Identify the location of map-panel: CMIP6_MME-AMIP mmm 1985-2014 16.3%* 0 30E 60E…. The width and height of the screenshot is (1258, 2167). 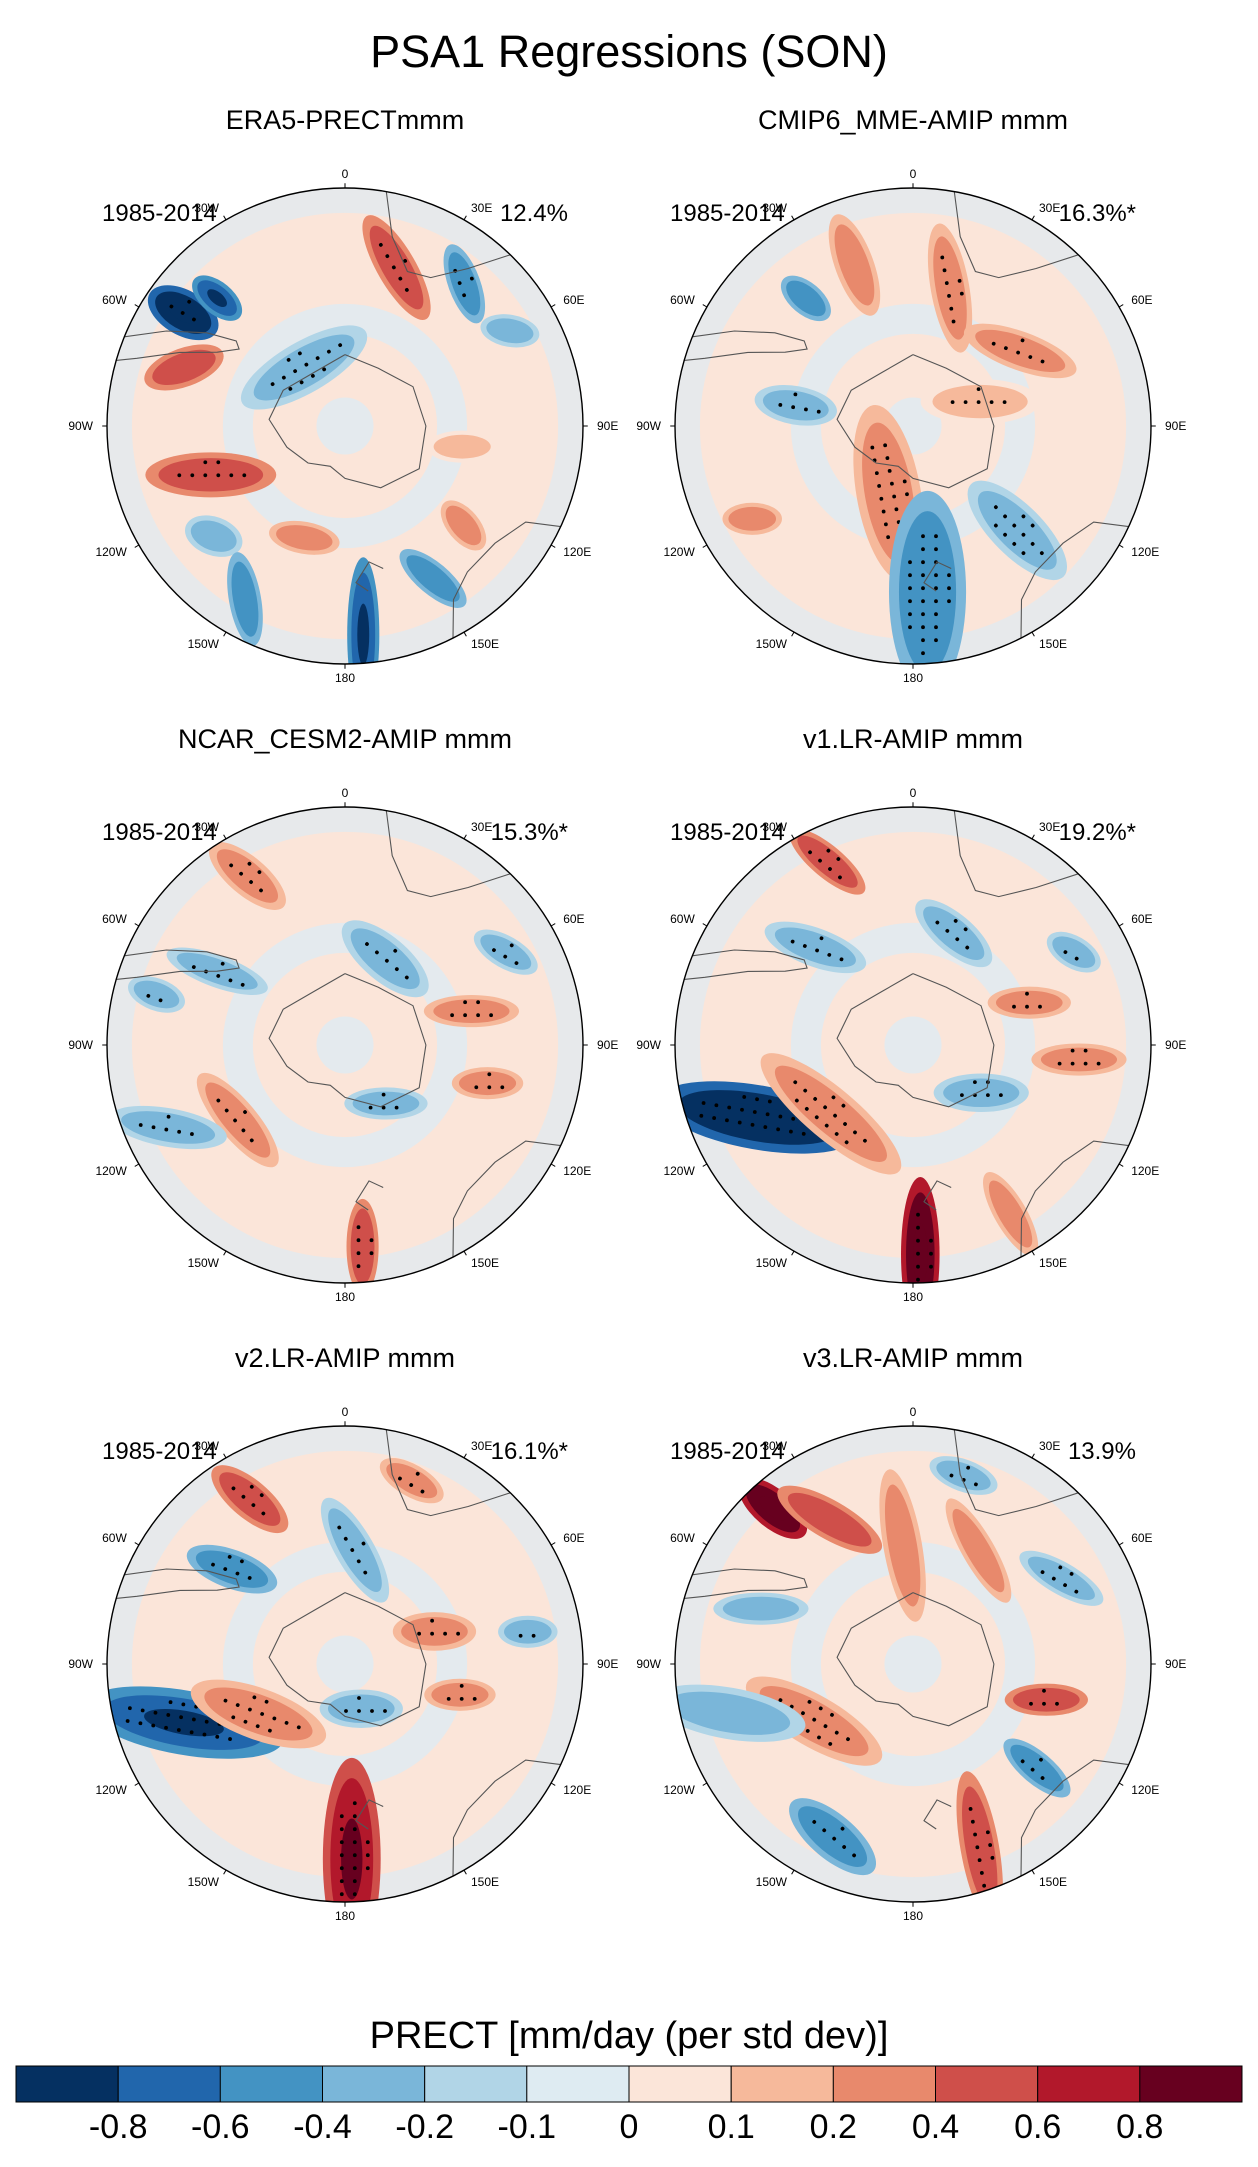
(911, 395).